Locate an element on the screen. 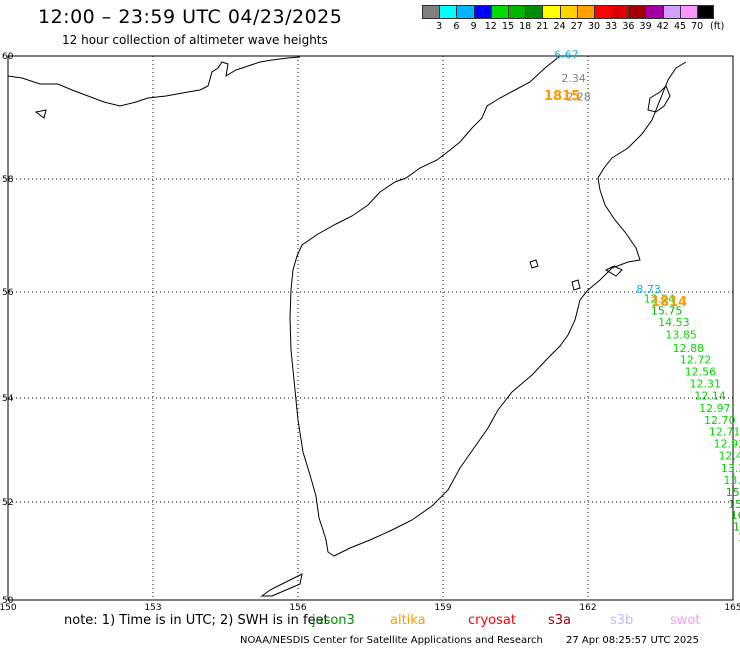  colorbar-label: 45 is located at coordinates (680, 26).